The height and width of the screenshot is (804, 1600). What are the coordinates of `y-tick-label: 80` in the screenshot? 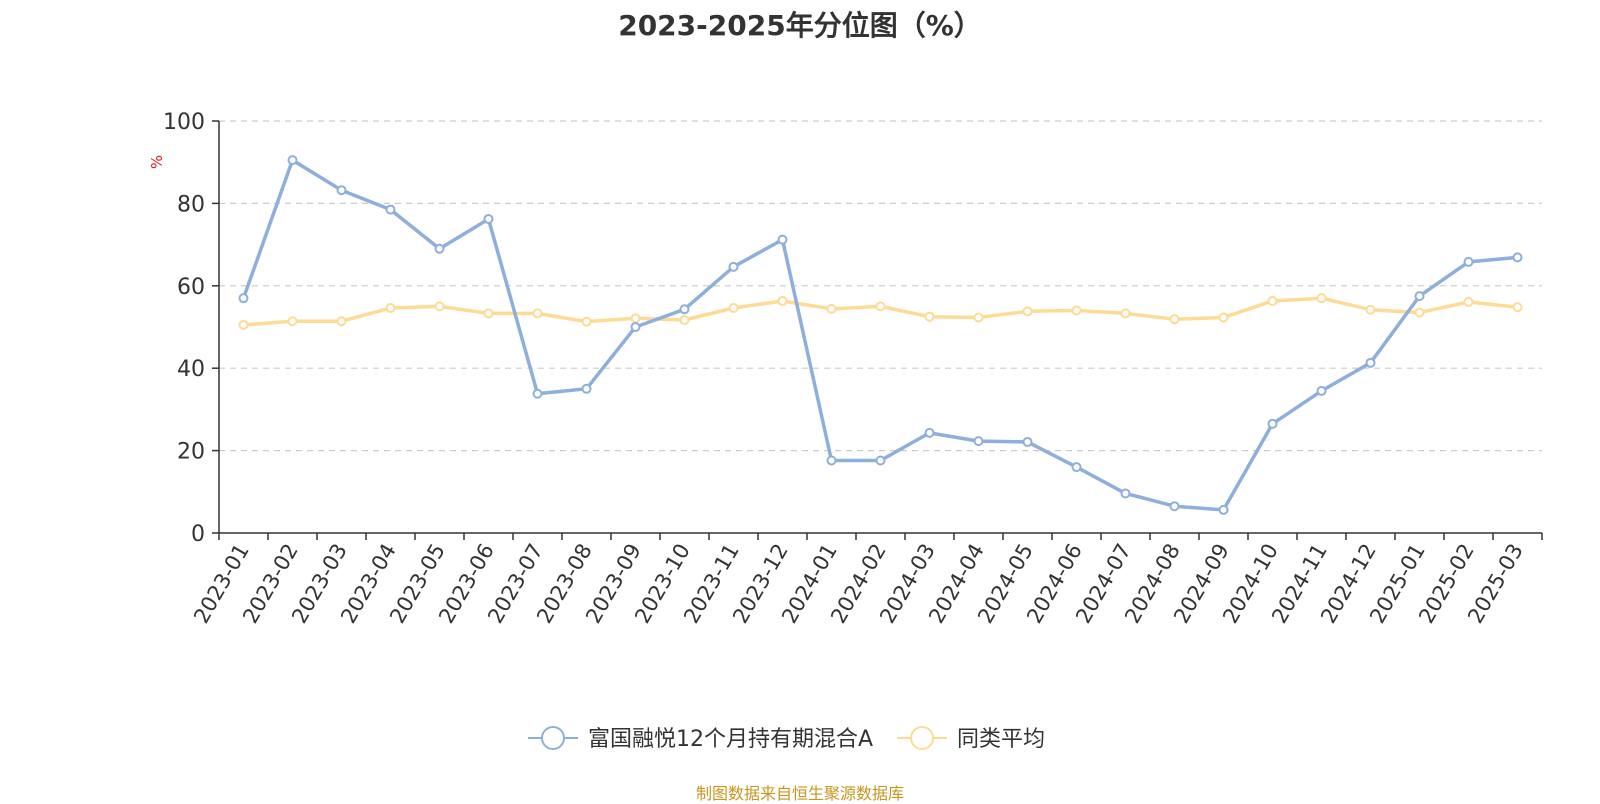 It's located at (191, 204).